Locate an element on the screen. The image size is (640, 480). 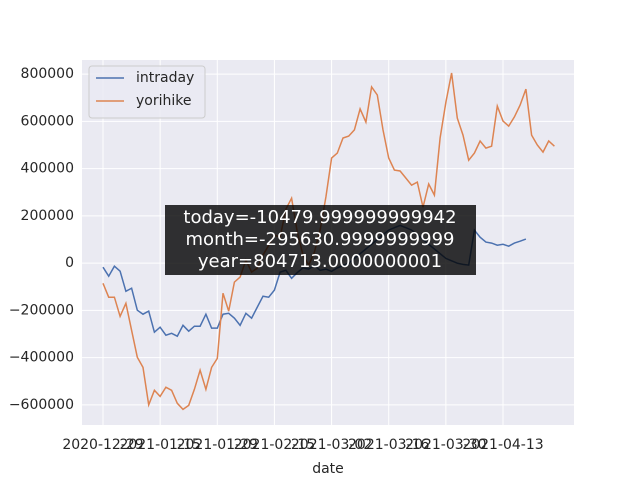
y-tick-label: −400000 is located at coordinates (41, 358).